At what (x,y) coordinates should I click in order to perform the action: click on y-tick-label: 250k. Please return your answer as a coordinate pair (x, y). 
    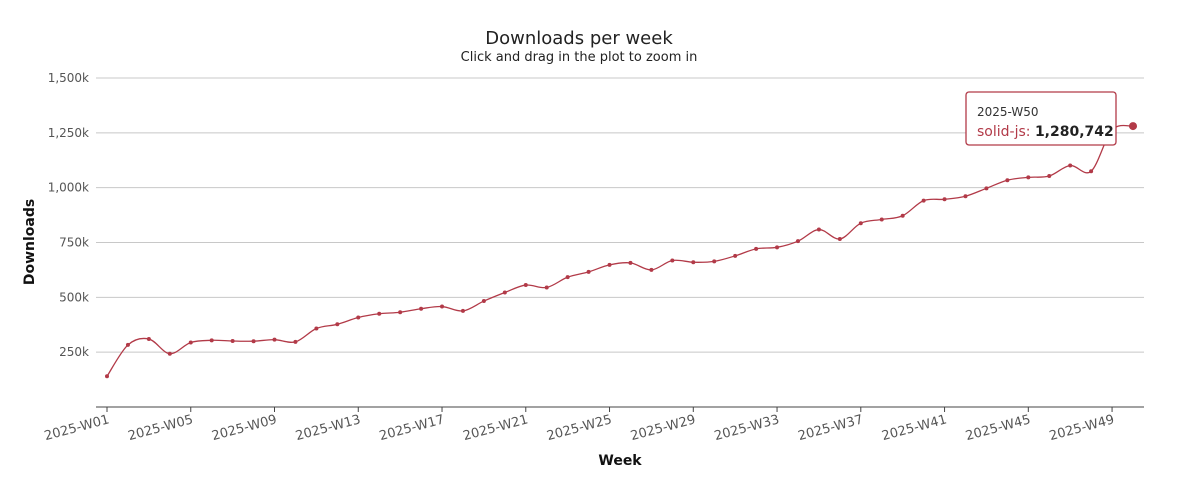
    Looking at the image, I should click on (74, 352).